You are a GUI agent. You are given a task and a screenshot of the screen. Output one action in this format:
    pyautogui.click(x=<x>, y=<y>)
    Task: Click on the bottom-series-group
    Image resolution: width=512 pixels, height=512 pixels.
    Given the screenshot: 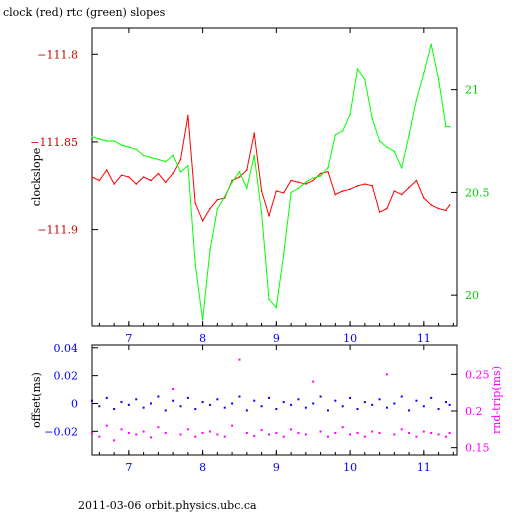 What is the action you would take?
    pyautogui.click(x=271, y=400)
    